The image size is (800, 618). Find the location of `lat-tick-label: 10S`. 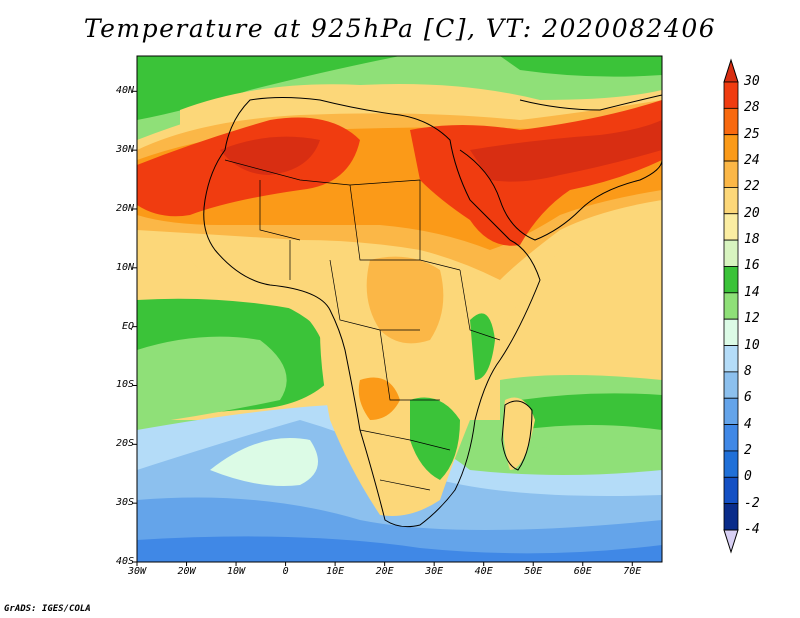

lat-tick-label: 10S is located at coordinates (124, 385).